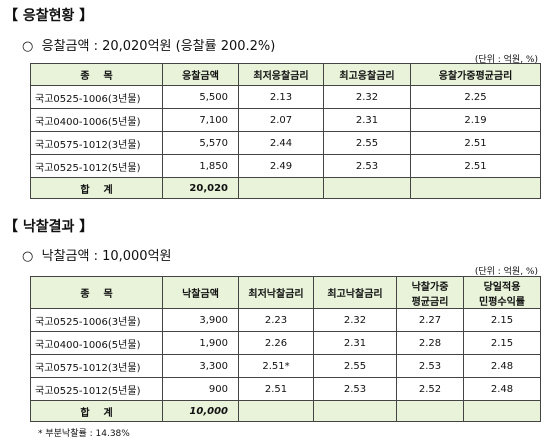 The height and width of the screenshot is (445, 550). What do you see at coordinates (281, 166) in the screenshot?
I see `cell: 2.49` at bounding box center [281, 166].